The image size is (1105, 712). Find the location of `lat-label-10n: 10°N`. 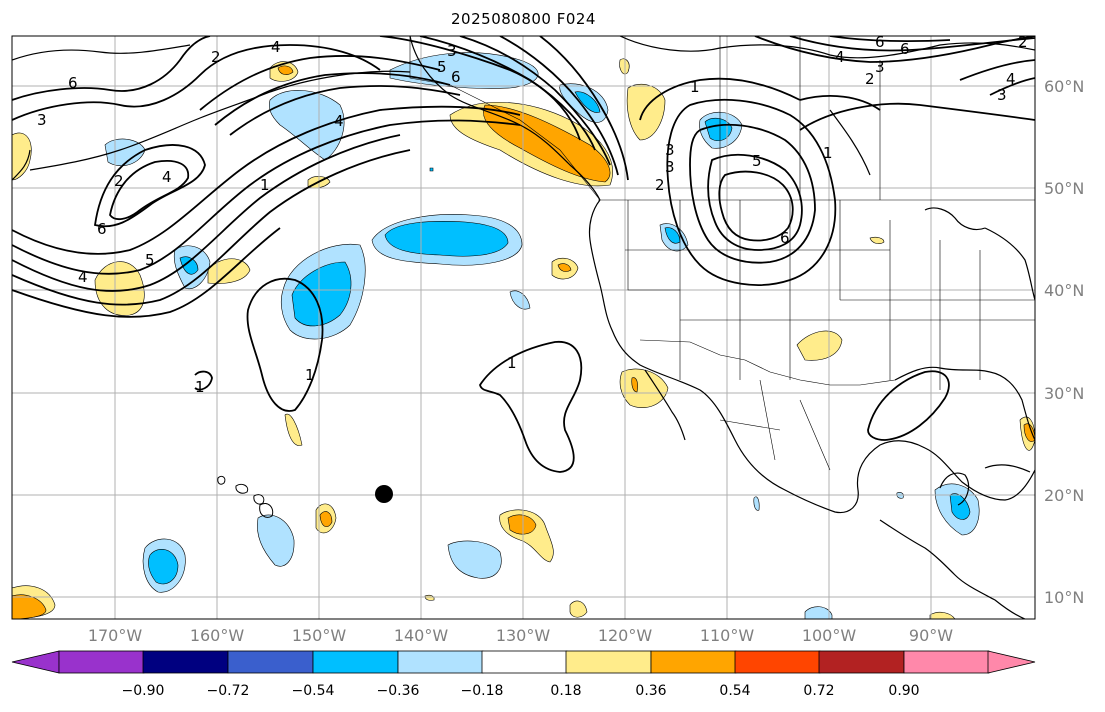

lat-label-10n: 10°N is located at coordinates (1064, 597).